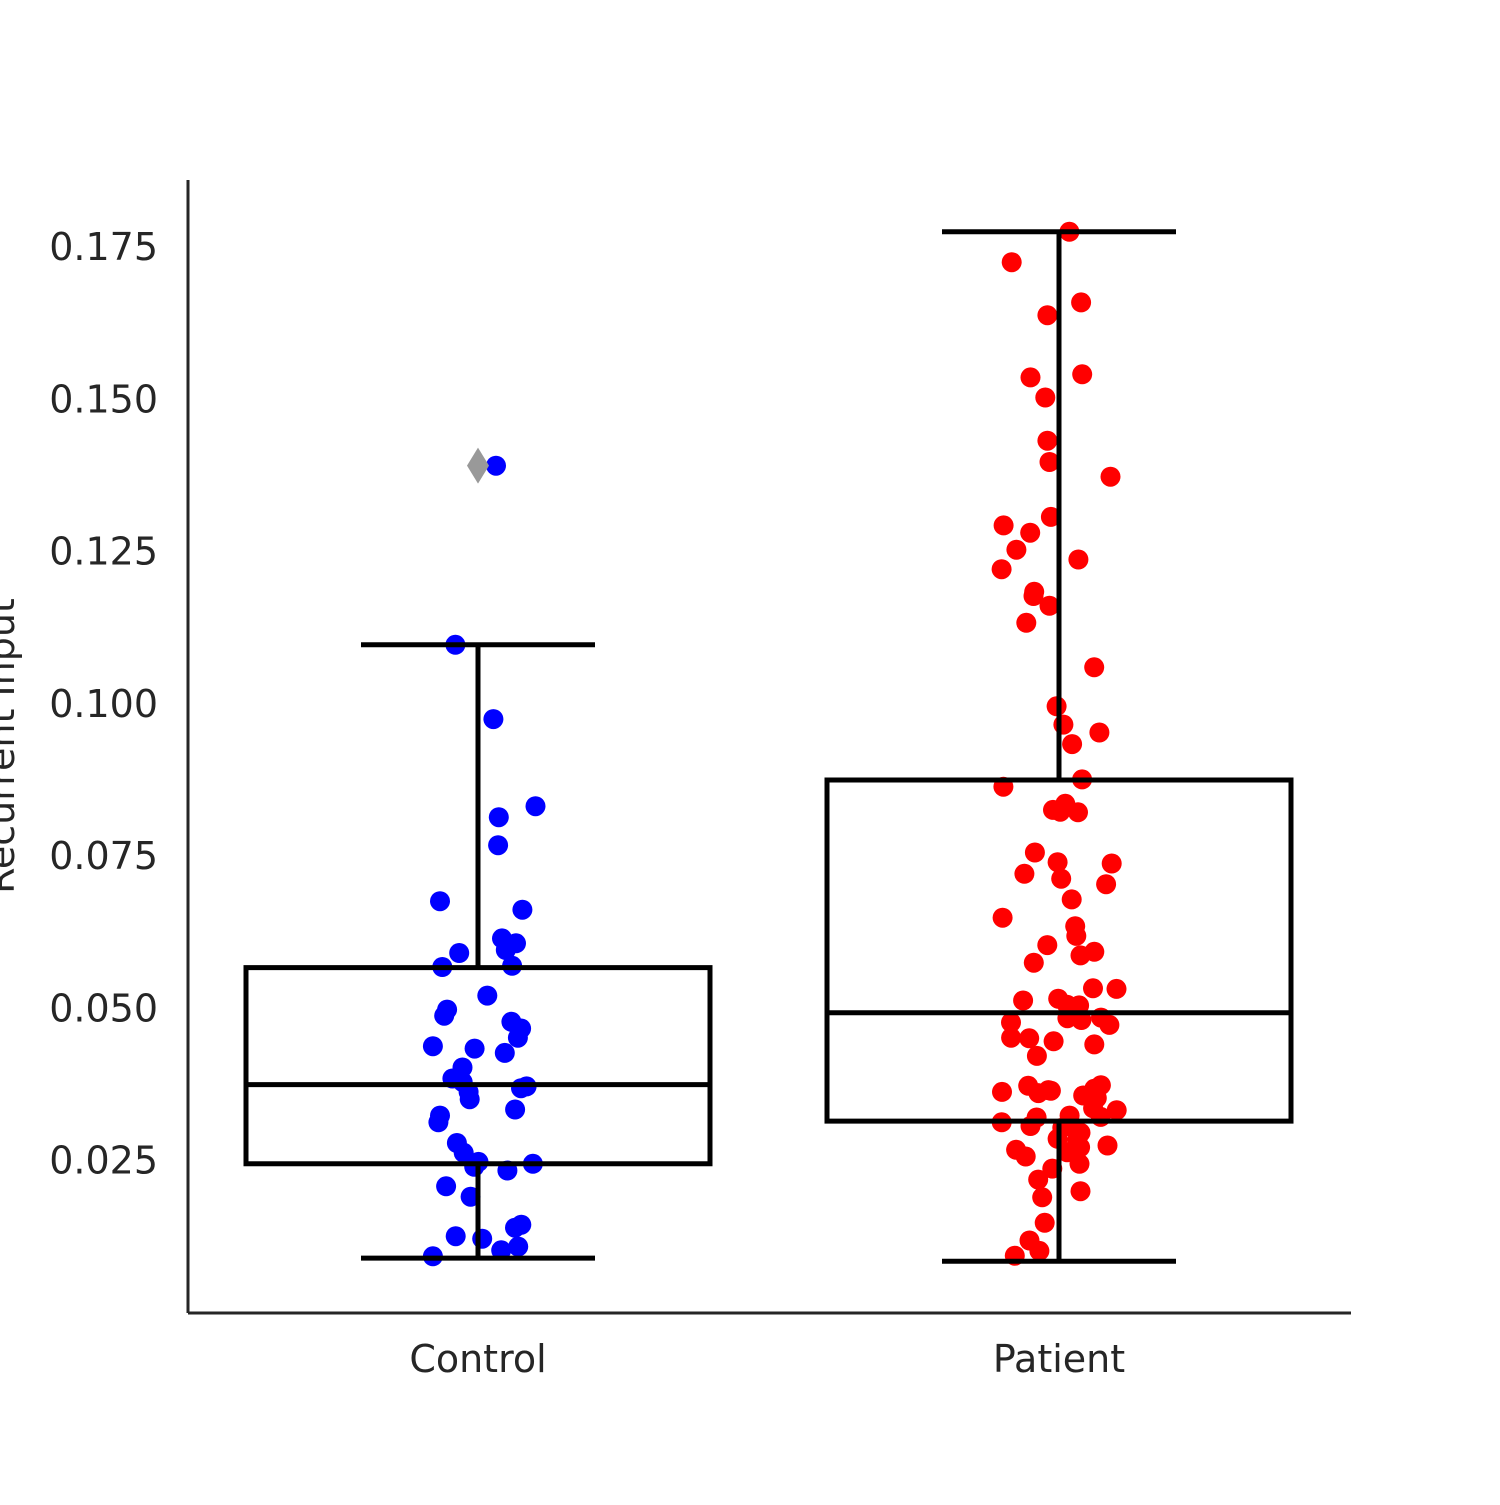 The height and width of the screenshot is (1505, 1500). Describe the element at coordinates (11, 746) in the screenshot. I see `y-axis-title: Recurrent Input` at that location.